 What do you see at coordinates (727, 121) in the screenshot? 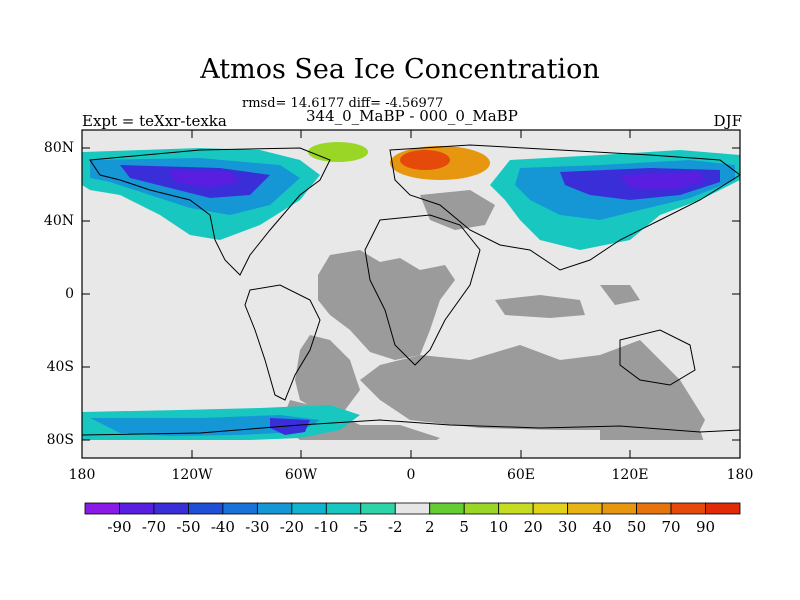
I see `season-label: DJF` at bounding box center [727, 121].